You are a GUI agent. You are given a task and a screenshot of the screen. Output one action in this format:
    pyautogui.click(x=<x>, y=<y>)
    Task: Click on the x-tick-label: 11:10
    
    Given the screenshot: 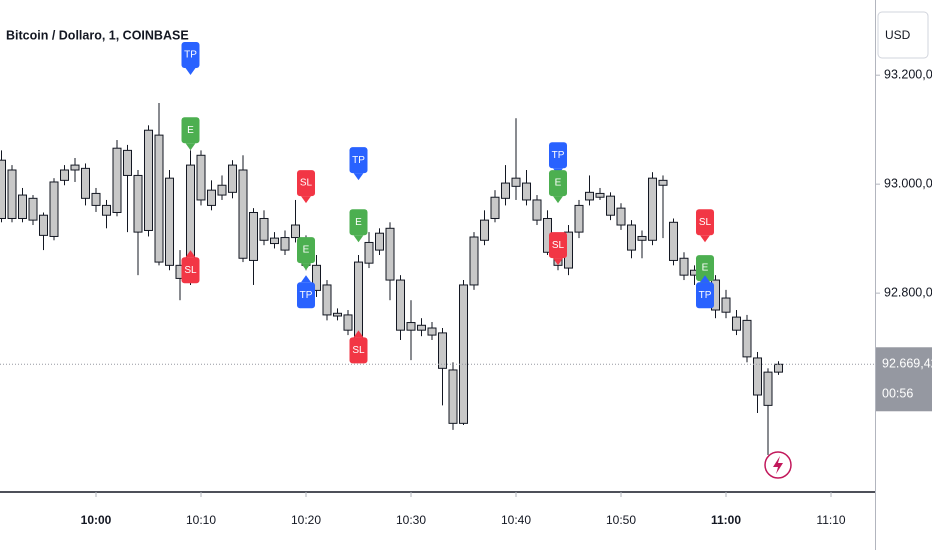 What is the action you would take?
    pyautogui.click(x=830, y=520)
    